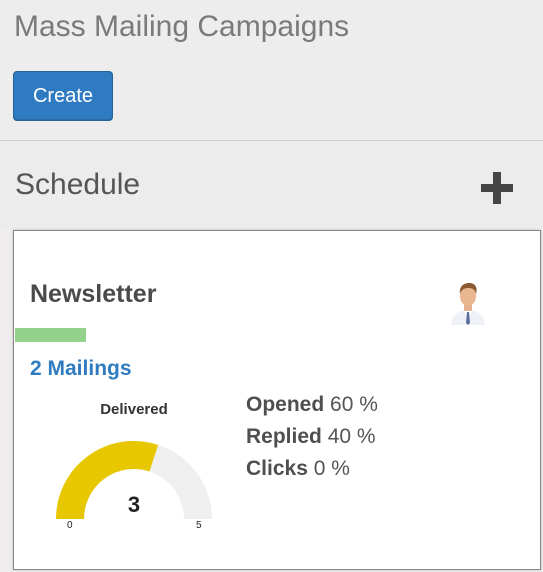  What do you see at coordinates (284, 436) in the screenshot?
I see `stat-replied-label: Replied` at bounding box center [284, 436].